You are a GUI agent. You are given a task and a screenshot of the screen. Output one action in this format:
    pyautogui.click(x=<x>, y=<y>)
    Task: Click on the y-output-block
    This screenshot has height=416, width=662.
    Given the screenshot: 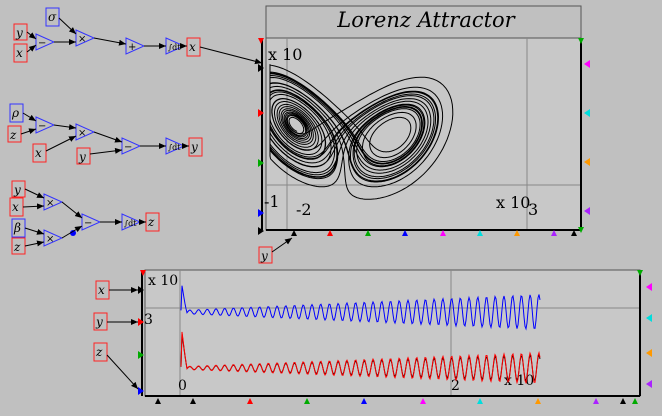 What is the action you would take?
    pyautogui.click(x=195, y=147)
    